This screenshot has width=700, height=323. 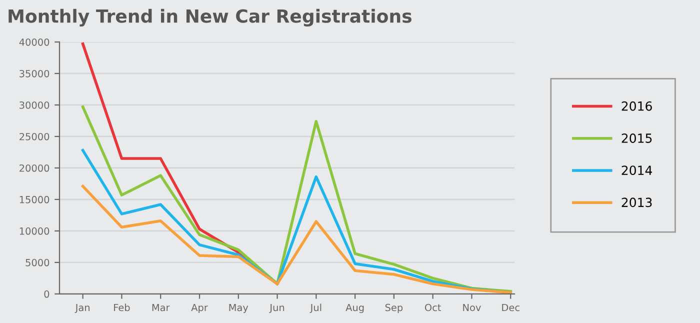 I want to click on legend-label: 2013, so click(x=637, y=203).